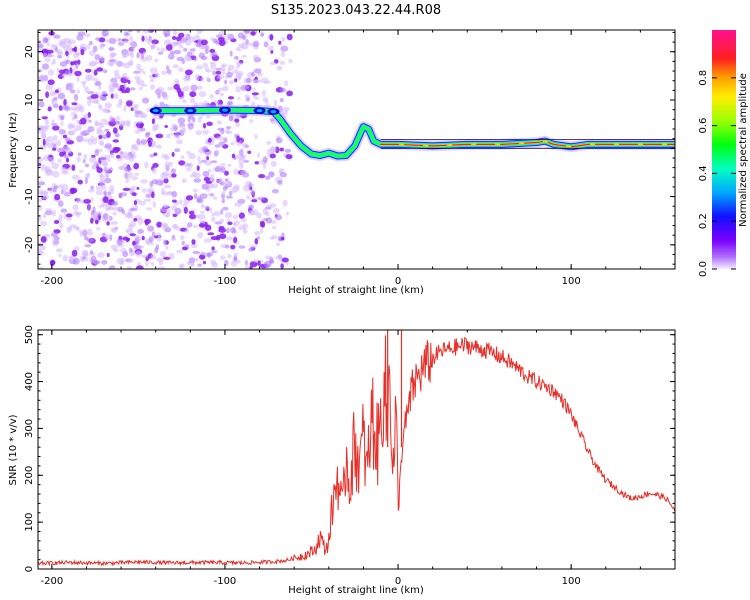 This screenshot has height=600, width=750. What do you see at coordinates (703, 78) in the screenshot?
I see `colorbar-tick-label: 0.8` at bounding box center [703, 78].